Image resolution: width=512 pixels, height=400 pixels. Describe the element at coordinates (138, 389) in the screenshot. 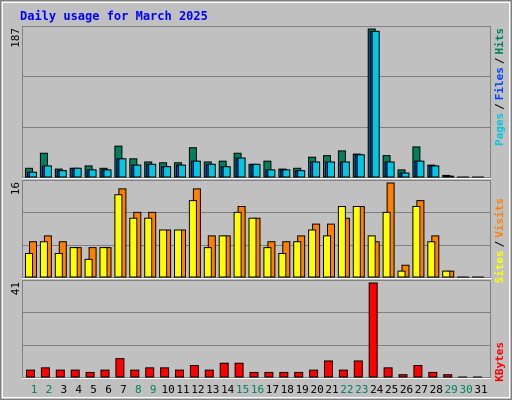

I see `x-tick-label: 8` at that location.